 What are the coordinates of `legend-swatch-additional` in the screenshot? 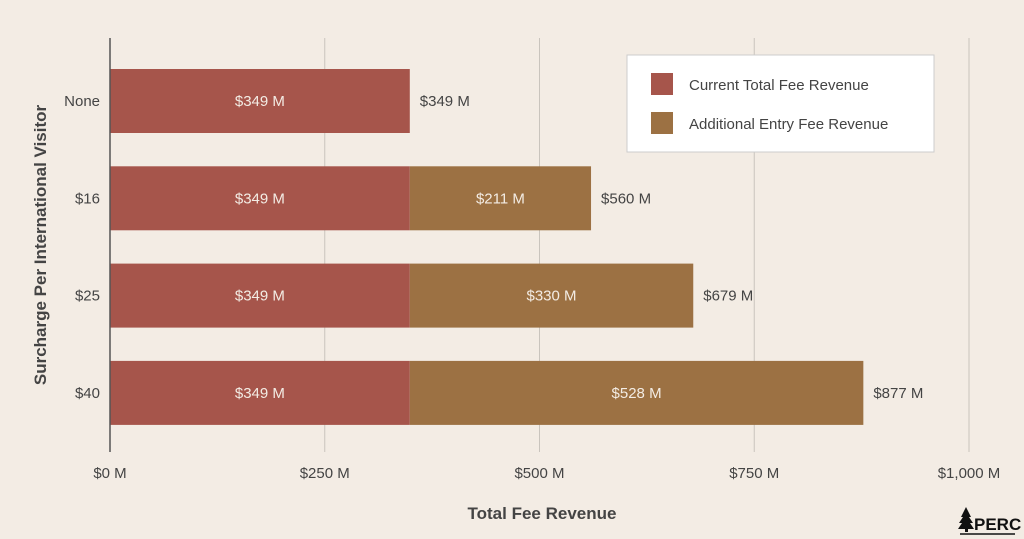 It's located at (662, 123).